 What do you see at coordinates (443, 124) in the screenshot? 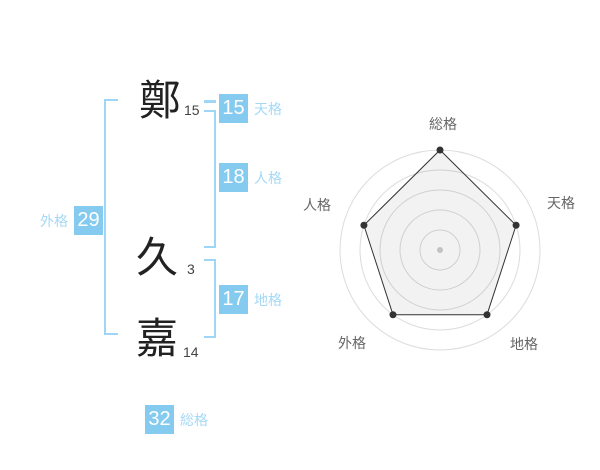
I see `radar-axis-label: 総格` at bounding box center [443, 124].